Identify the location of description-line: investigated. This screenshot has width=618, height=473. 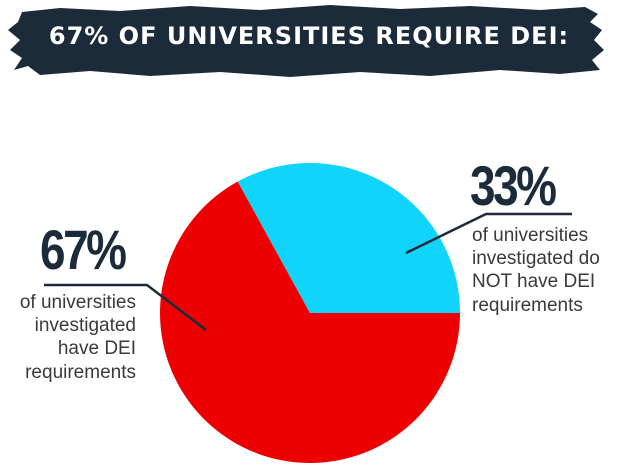
(85, 326).